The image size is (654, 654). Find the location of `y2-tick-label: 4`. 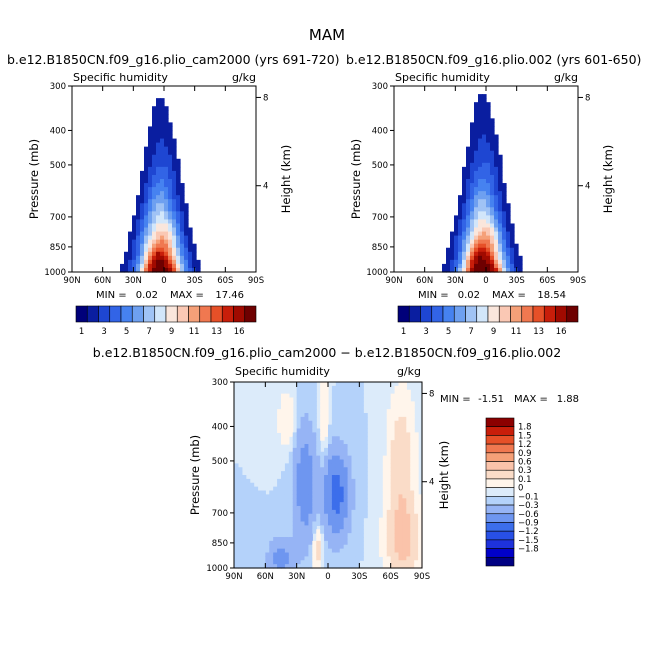

y2-tick-label: 4 is located at coordinates (587, 187).